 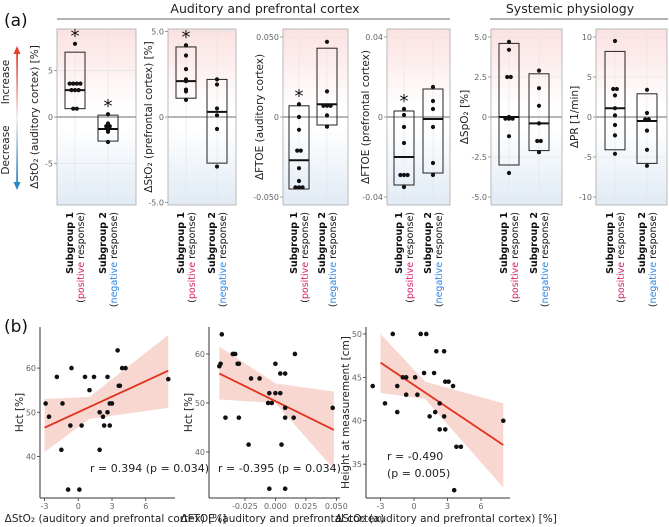 What do you see at coordinates (276, 408) in the screenshot?
I see `confidence-band` at bounding box center [276, 408].